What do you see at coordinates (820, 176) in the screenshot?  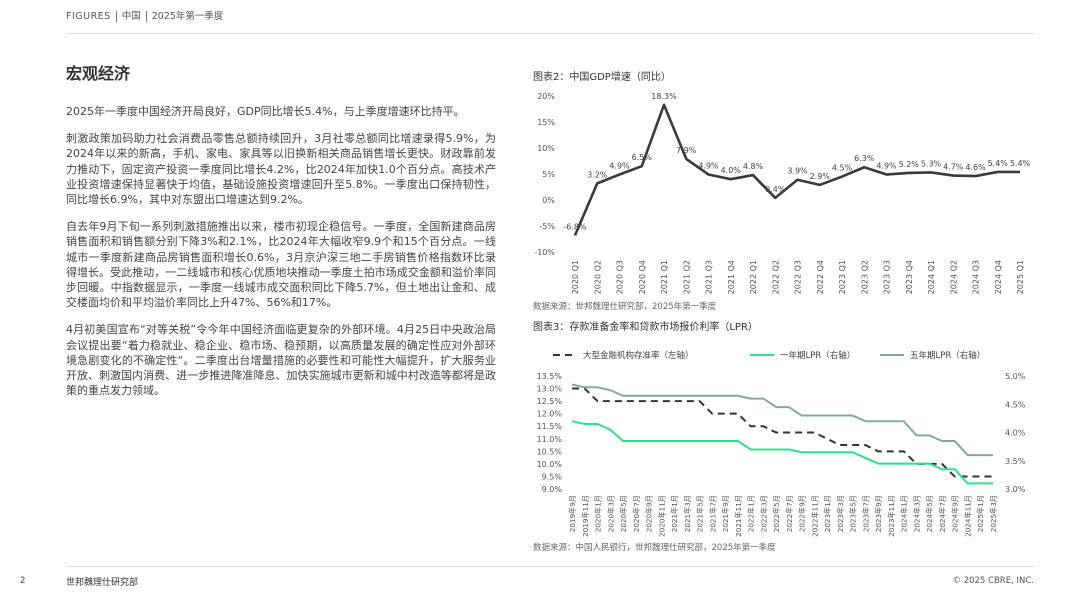 I see `value-label: 2.9%` at bounding box center [820, 176].